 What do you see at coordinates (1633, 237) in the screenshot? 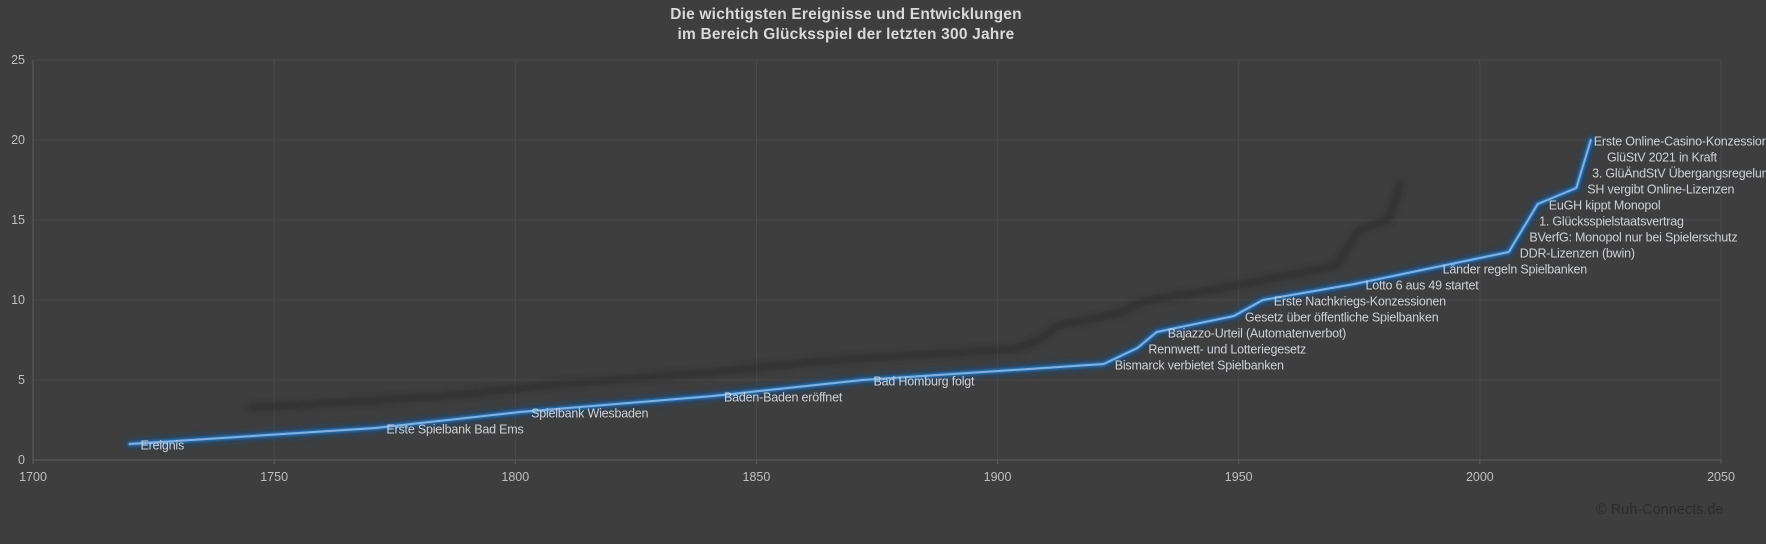
I see `data-label: BVerfG: Monopol nur bei Spielerschutz` at bounding box center [1633, 237].